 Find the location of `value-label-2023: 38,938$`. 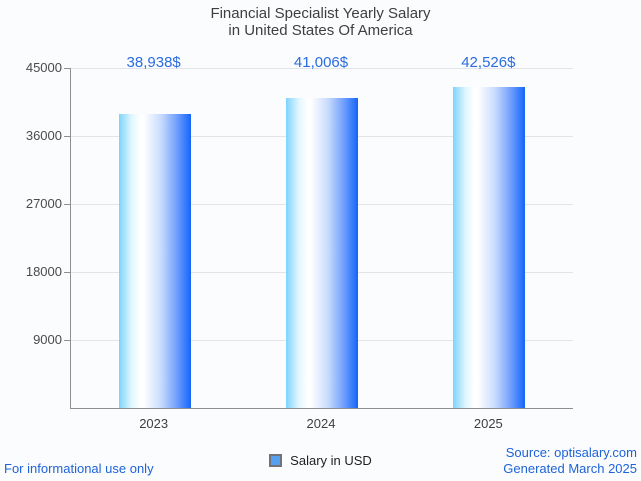

value-label-2023: 38,938$ is located at coordinates (153, 62).